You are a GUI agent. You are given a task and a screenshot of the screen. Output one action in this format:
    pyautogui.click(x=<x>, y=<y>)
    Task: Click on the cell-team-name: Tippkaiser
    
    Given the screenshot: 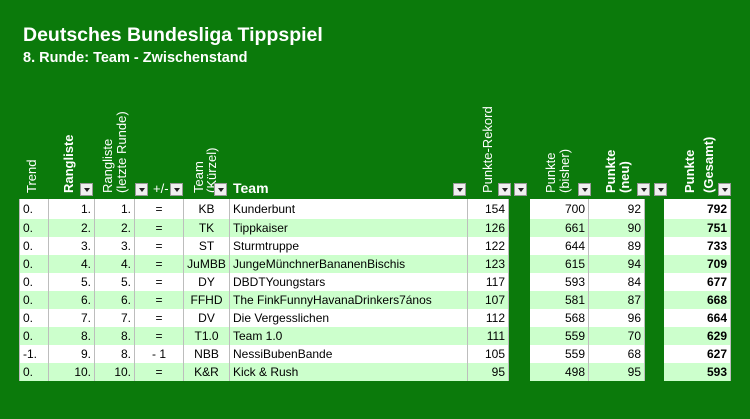 What is the action you would take?
    pyautogui.click(x=348, y=228)
    